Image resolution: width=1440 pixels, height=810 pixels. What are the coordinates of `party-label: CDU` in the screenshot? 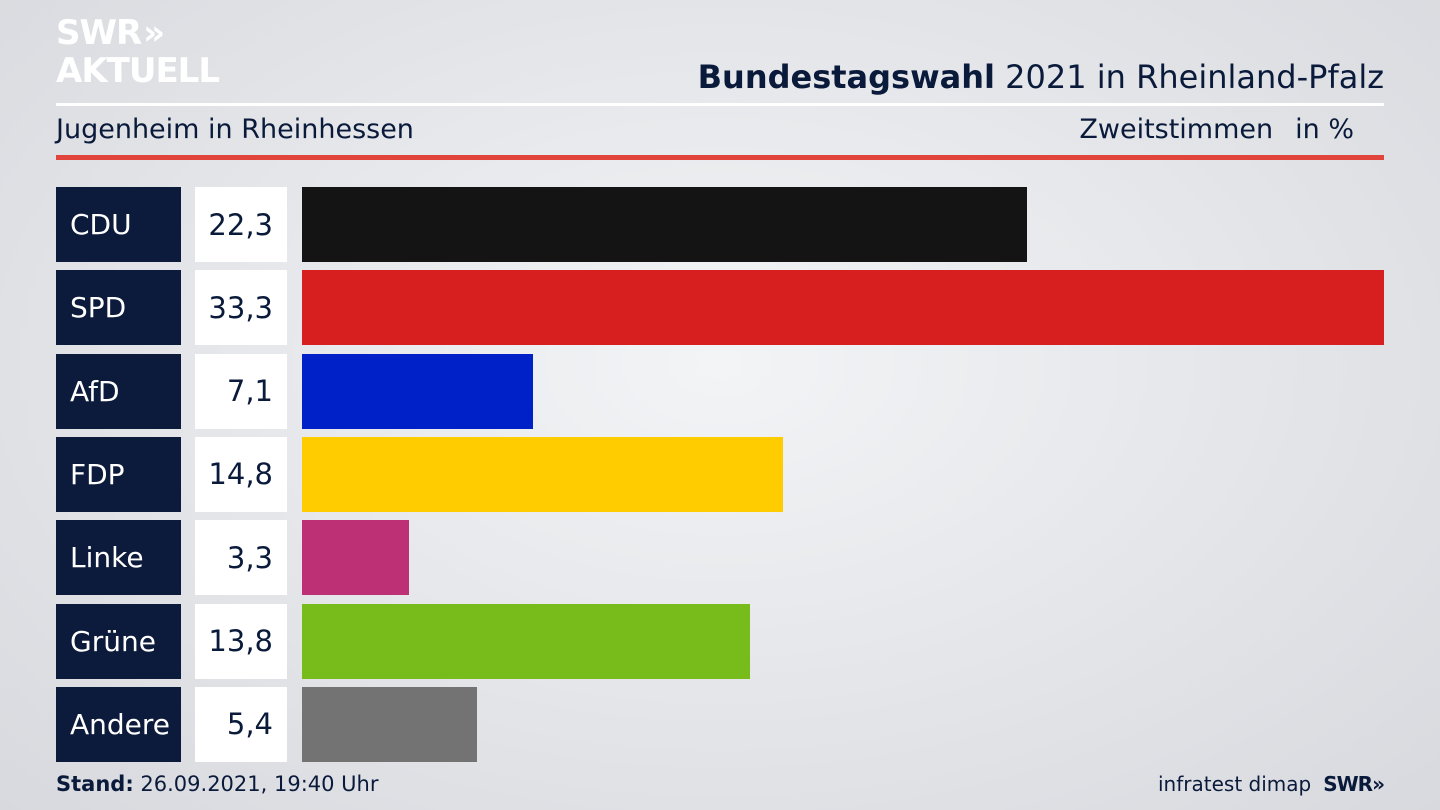 It's located at (118, 224).